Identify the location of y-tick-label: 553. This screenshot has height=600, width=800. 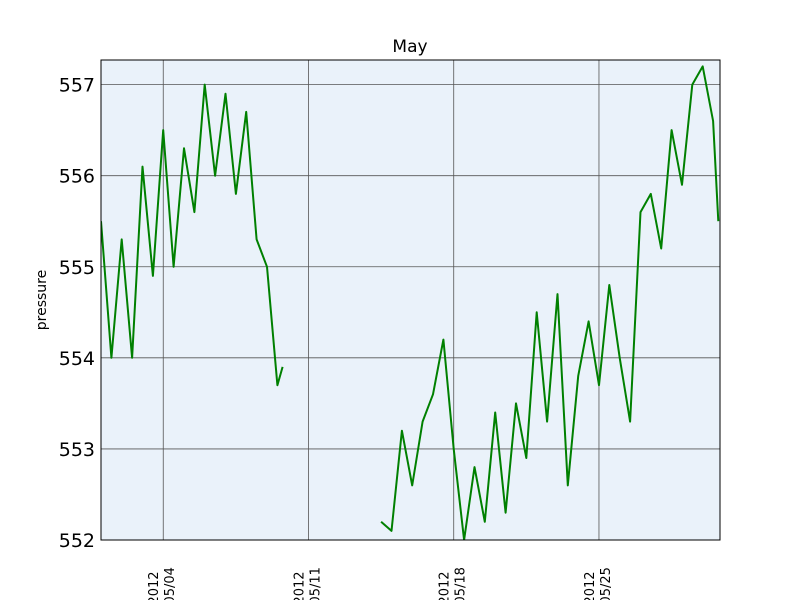
(77, 450).